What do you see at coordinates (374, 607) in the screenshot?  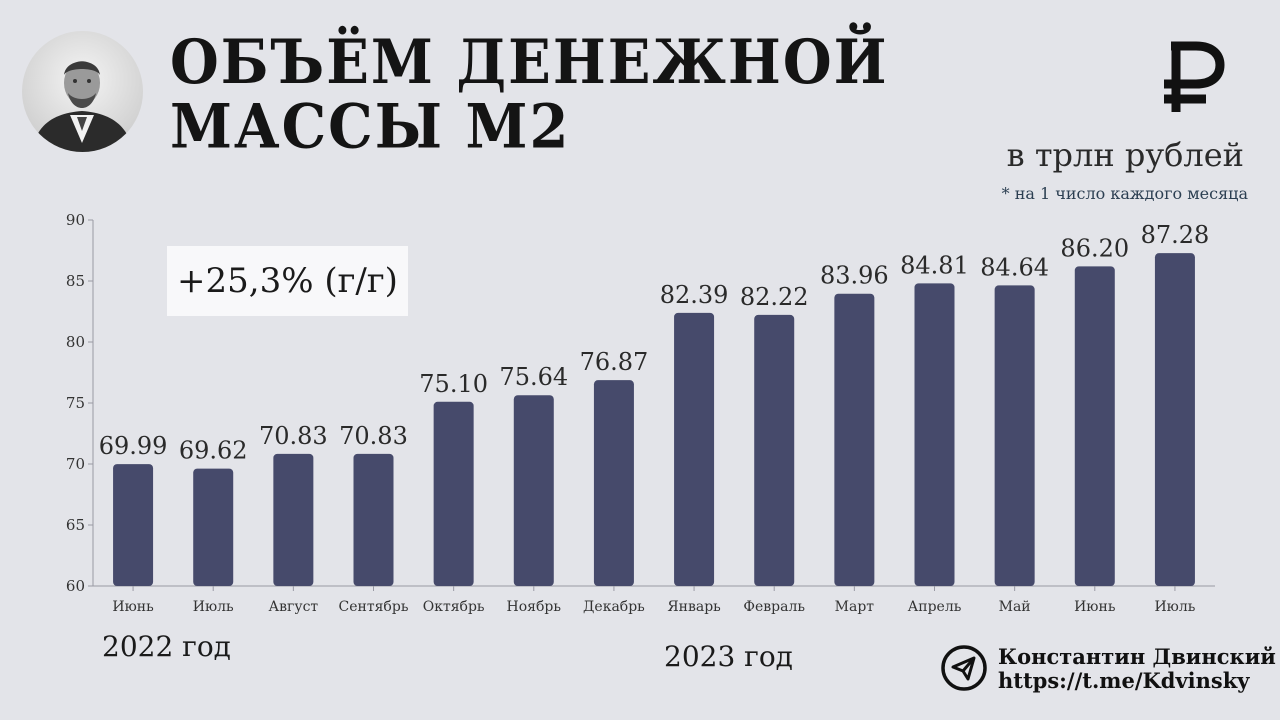 I see `x-tick-label: Сентябрь` at bounding box center [374, 607].